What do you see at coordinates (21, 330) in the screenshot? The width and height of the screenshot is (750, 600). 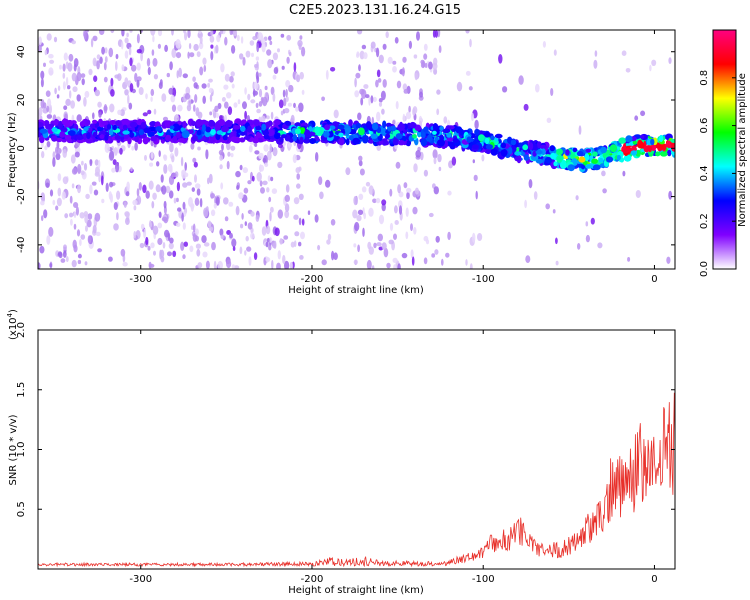 I see `y-tick-label: 2.0` at bounding box center [21, 330].